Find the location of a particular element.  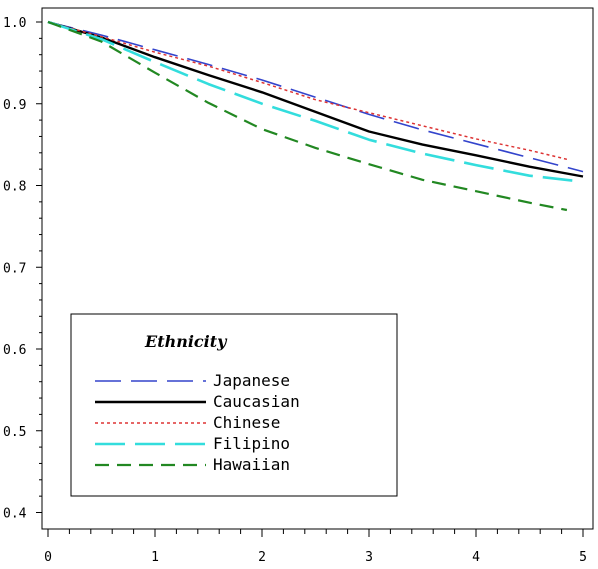

x-tick-label: 5 is located at coordinates (583, 557).